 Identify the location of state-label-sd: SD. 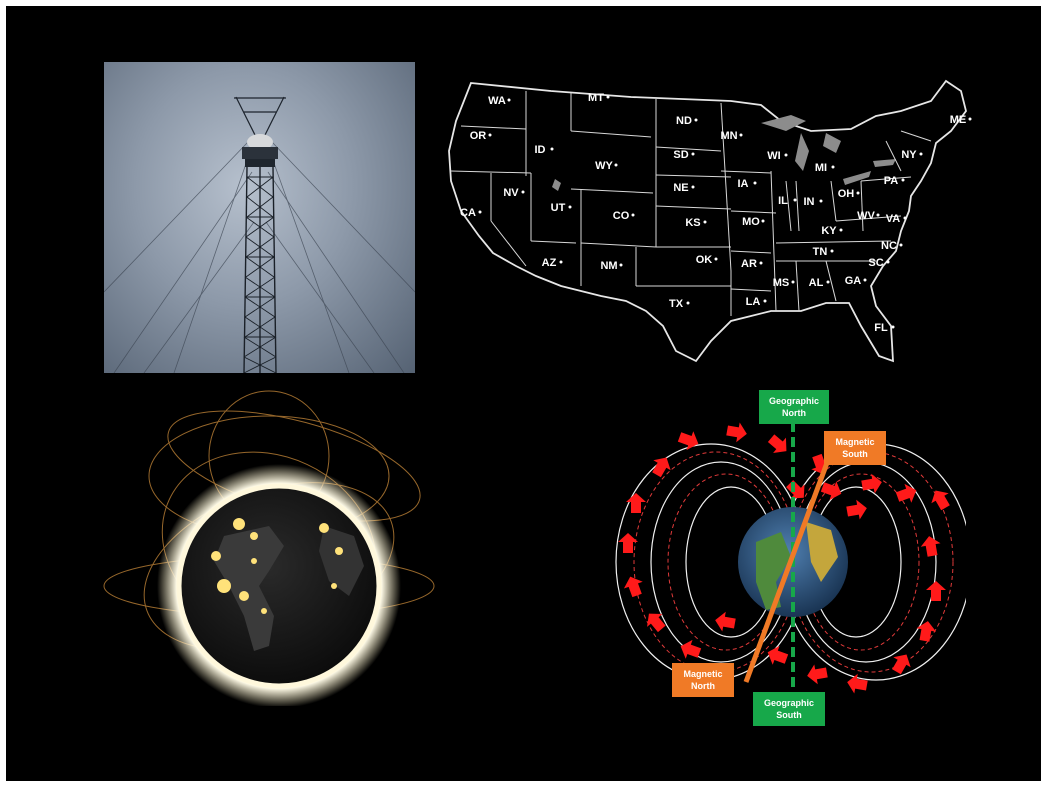
(680, 155).